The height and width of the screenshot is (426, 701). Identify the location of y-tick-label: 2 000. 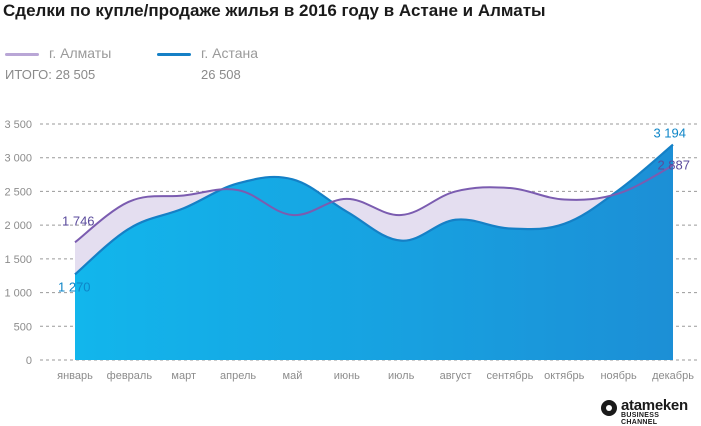
(18, 226).